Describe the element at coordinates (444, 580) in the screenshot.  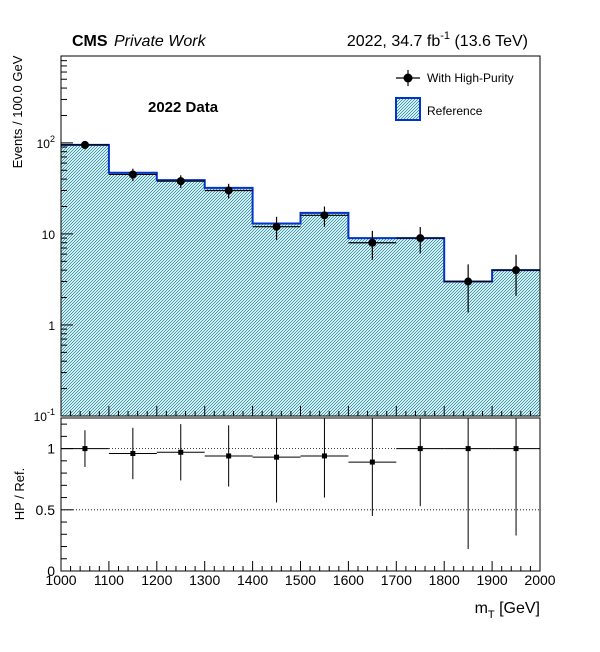
I see `x-tick-label: 1800` at that location.